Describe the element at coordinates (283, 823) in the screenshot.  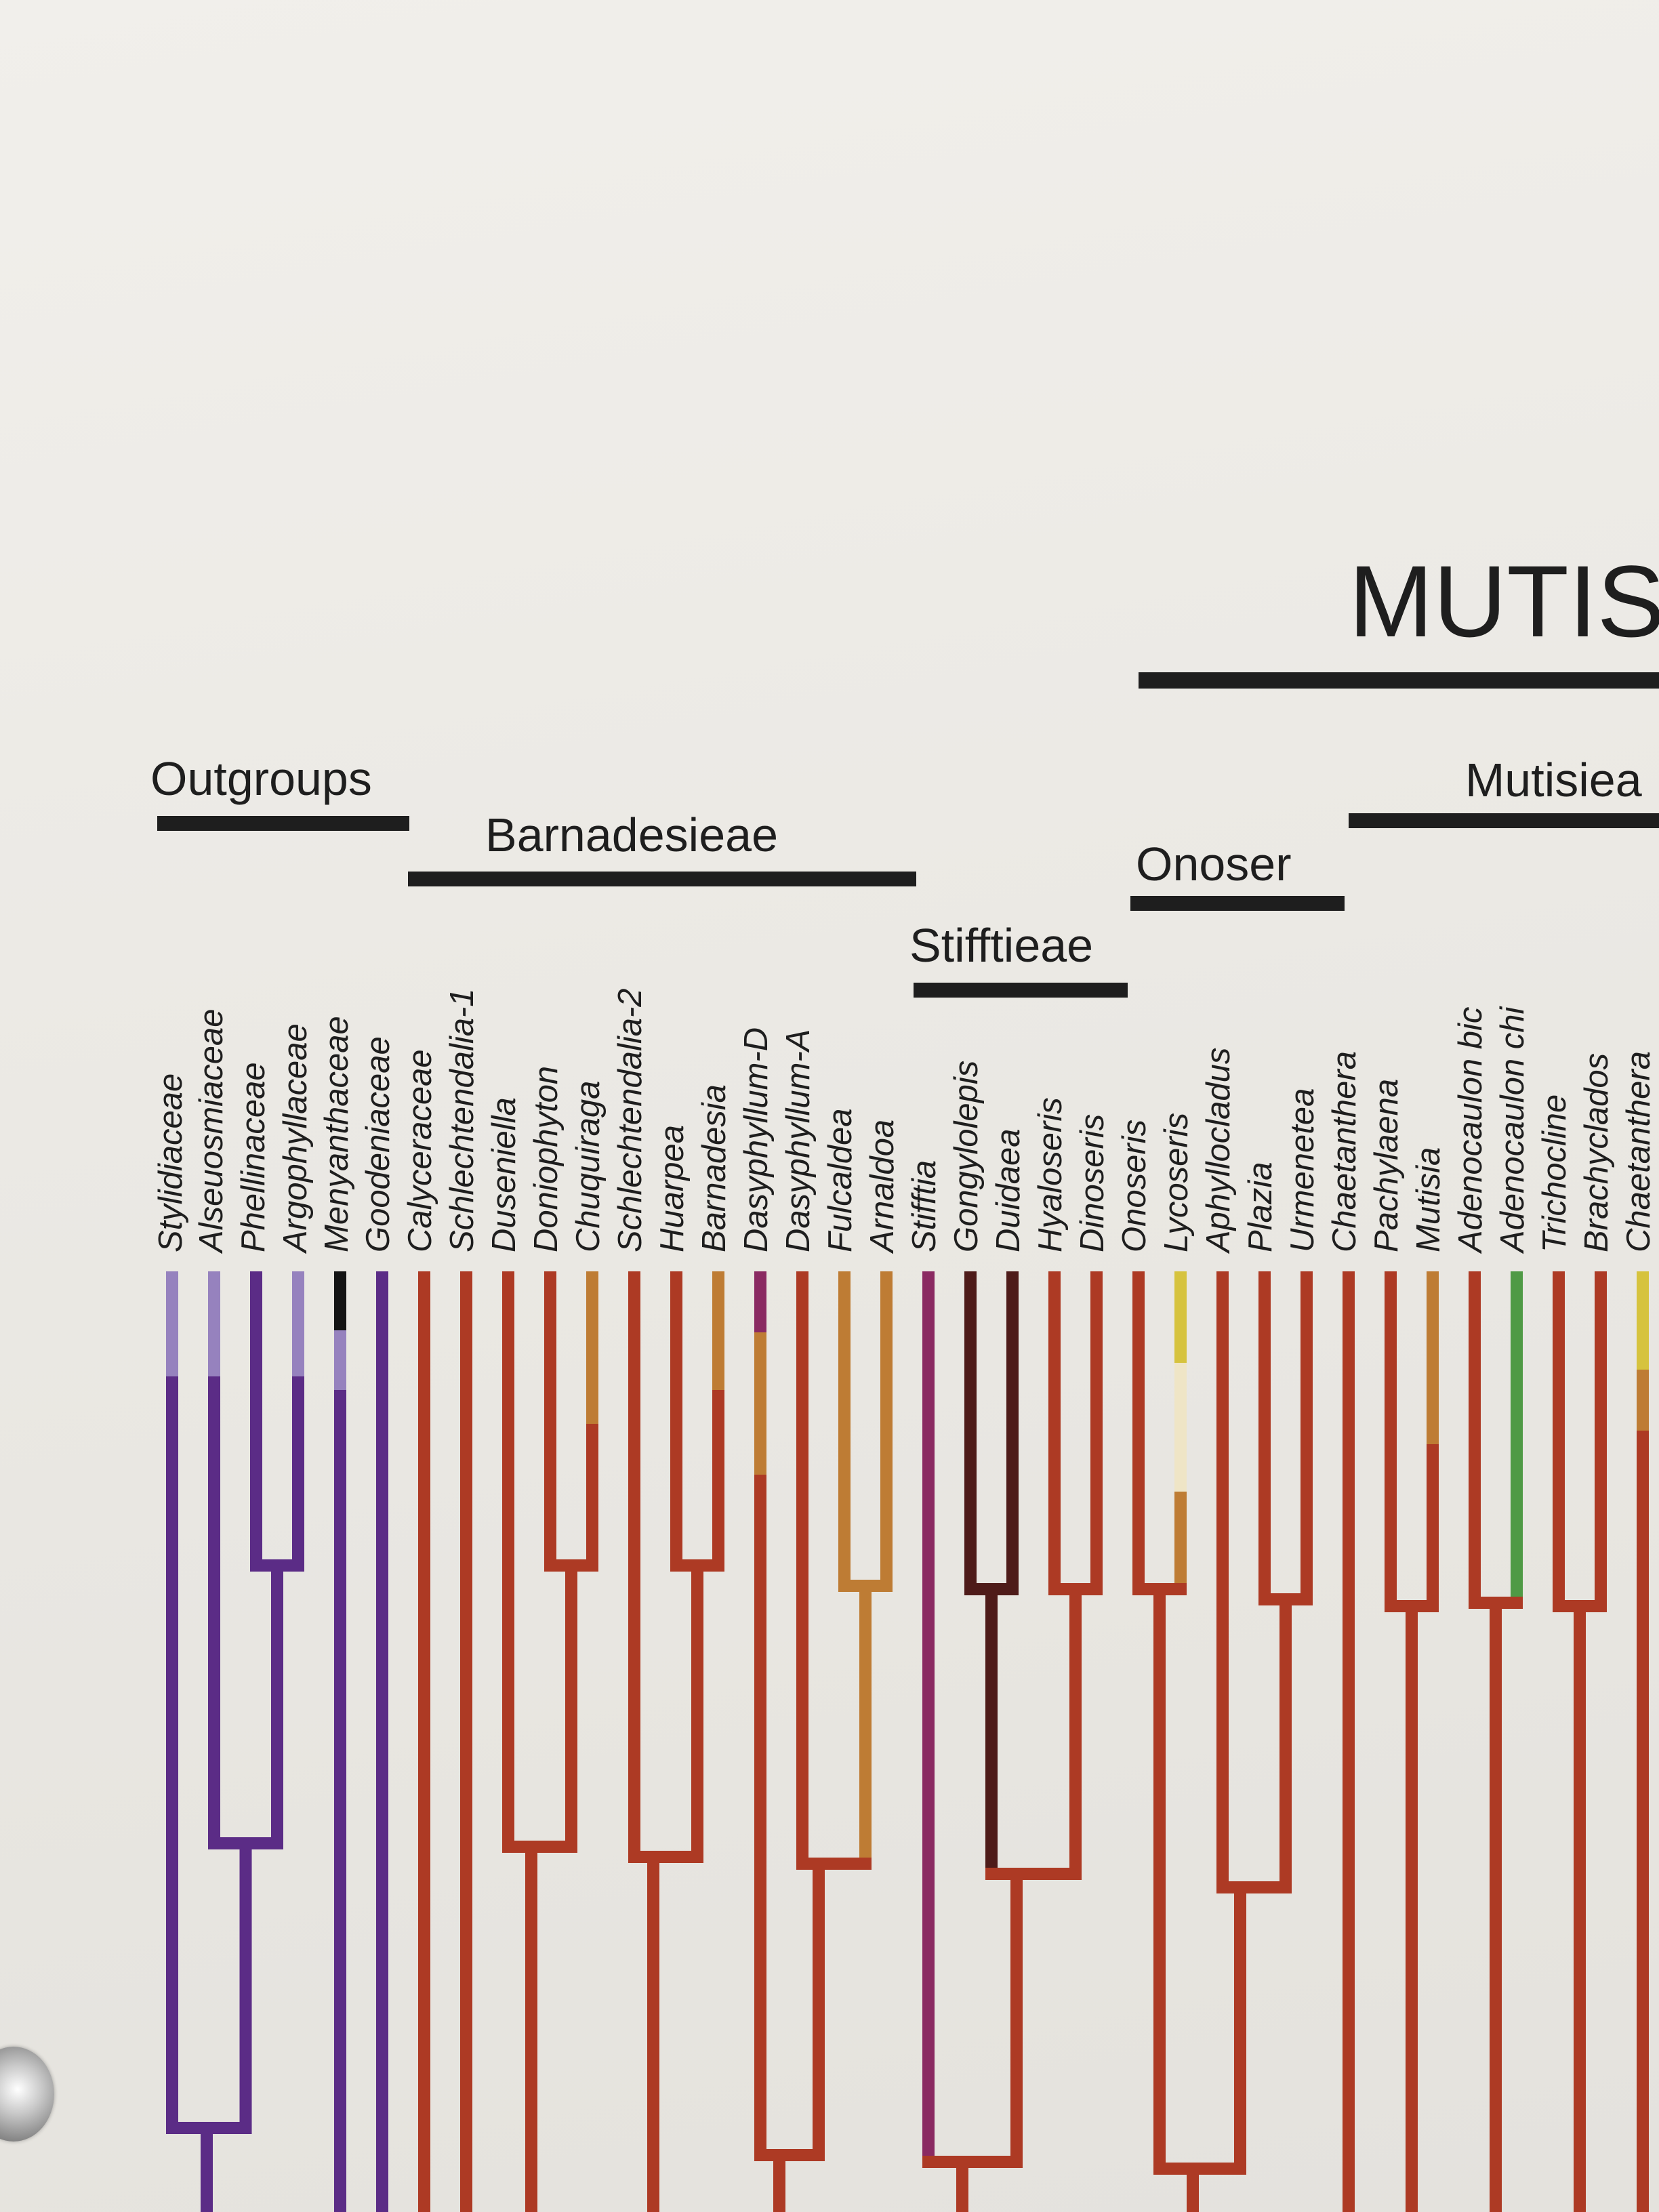
I see `group-bar-outgroups` at that location.